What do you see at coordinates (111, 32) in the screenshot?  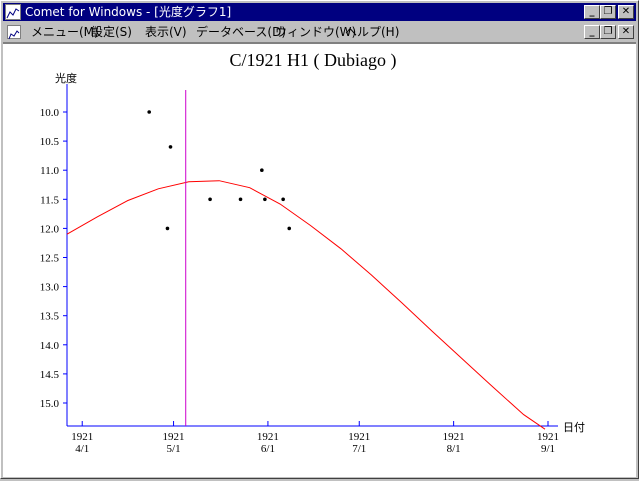 I see `menu-item-settings: 設定(S)` at bounding box center [111, 32].